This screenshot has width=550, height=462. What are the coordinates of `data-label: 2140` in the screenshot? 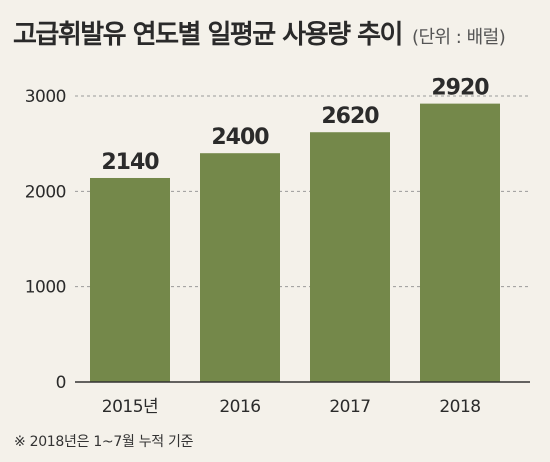 It's located at (130, 162).